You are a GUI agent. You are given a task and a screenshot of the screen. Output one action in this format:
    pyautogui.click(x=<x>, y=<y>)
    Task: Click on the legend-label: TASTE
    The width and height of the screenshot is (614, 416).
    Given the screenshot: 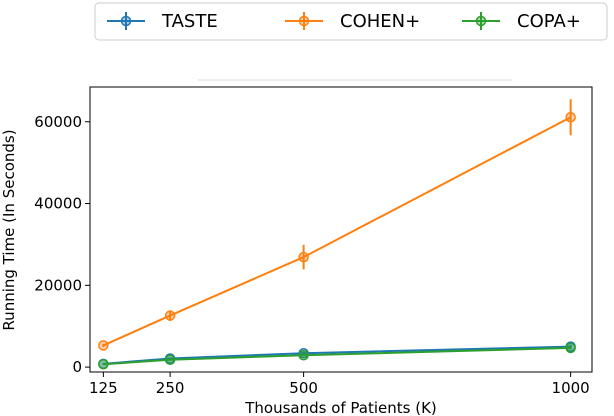 What is the action you would take?
    pyautogui.click(x=189, y=21)
    